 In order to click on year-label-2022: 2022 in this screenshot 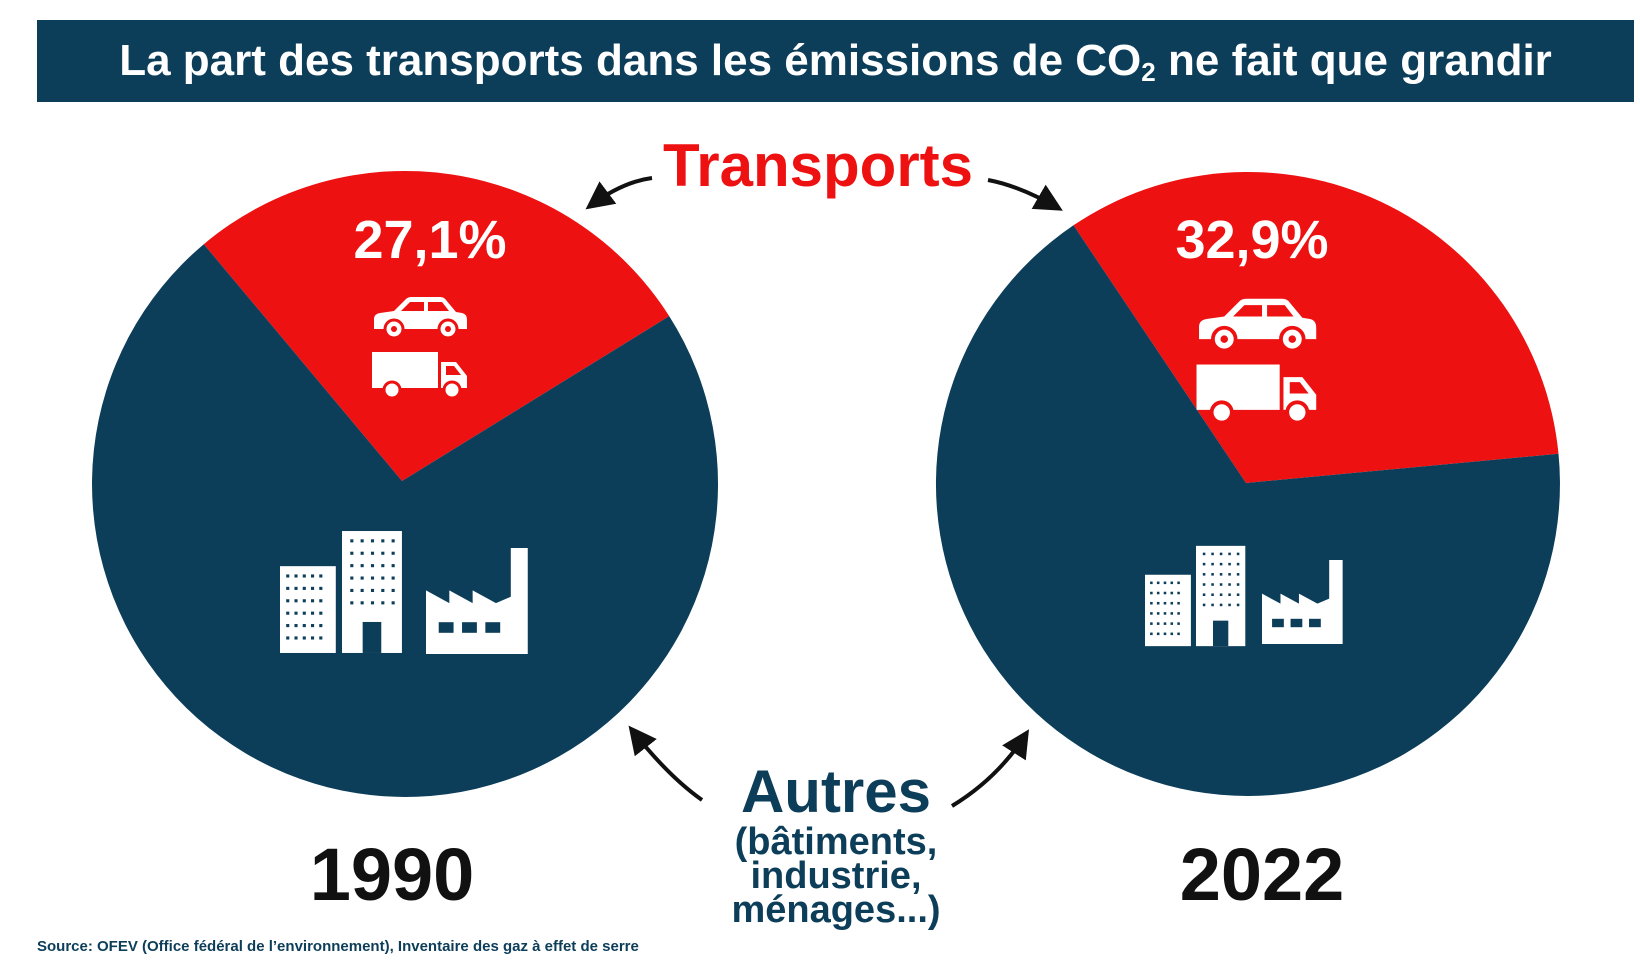, I will do `click(1262, 874)`.